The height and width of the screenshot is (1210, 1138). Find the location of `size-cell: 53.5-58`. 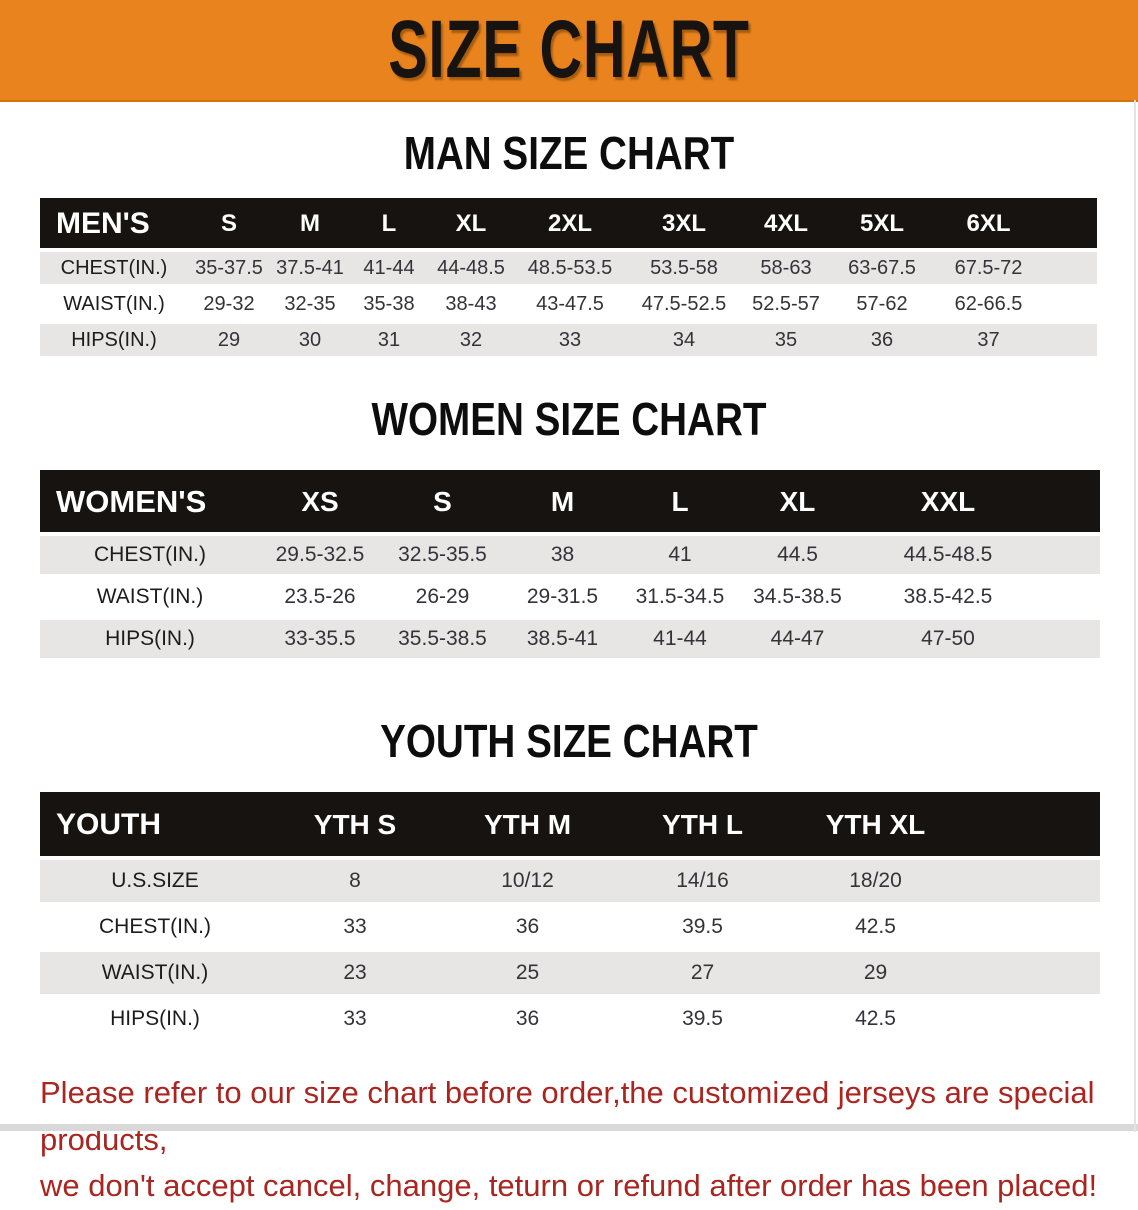

size-cell: 53.5-58 is located at coordinates (684, 269).